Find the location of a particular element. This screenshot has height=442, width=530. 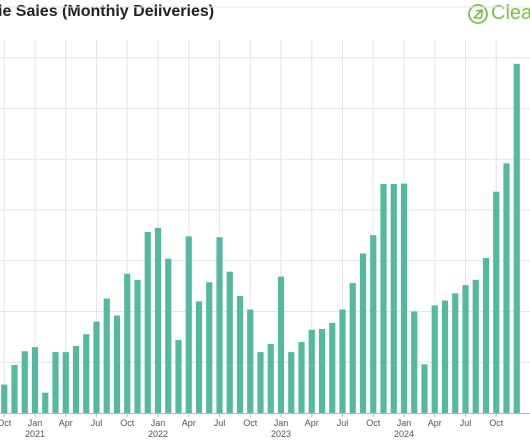

x-year-label: 2023 is located at coordinates (281, 434).